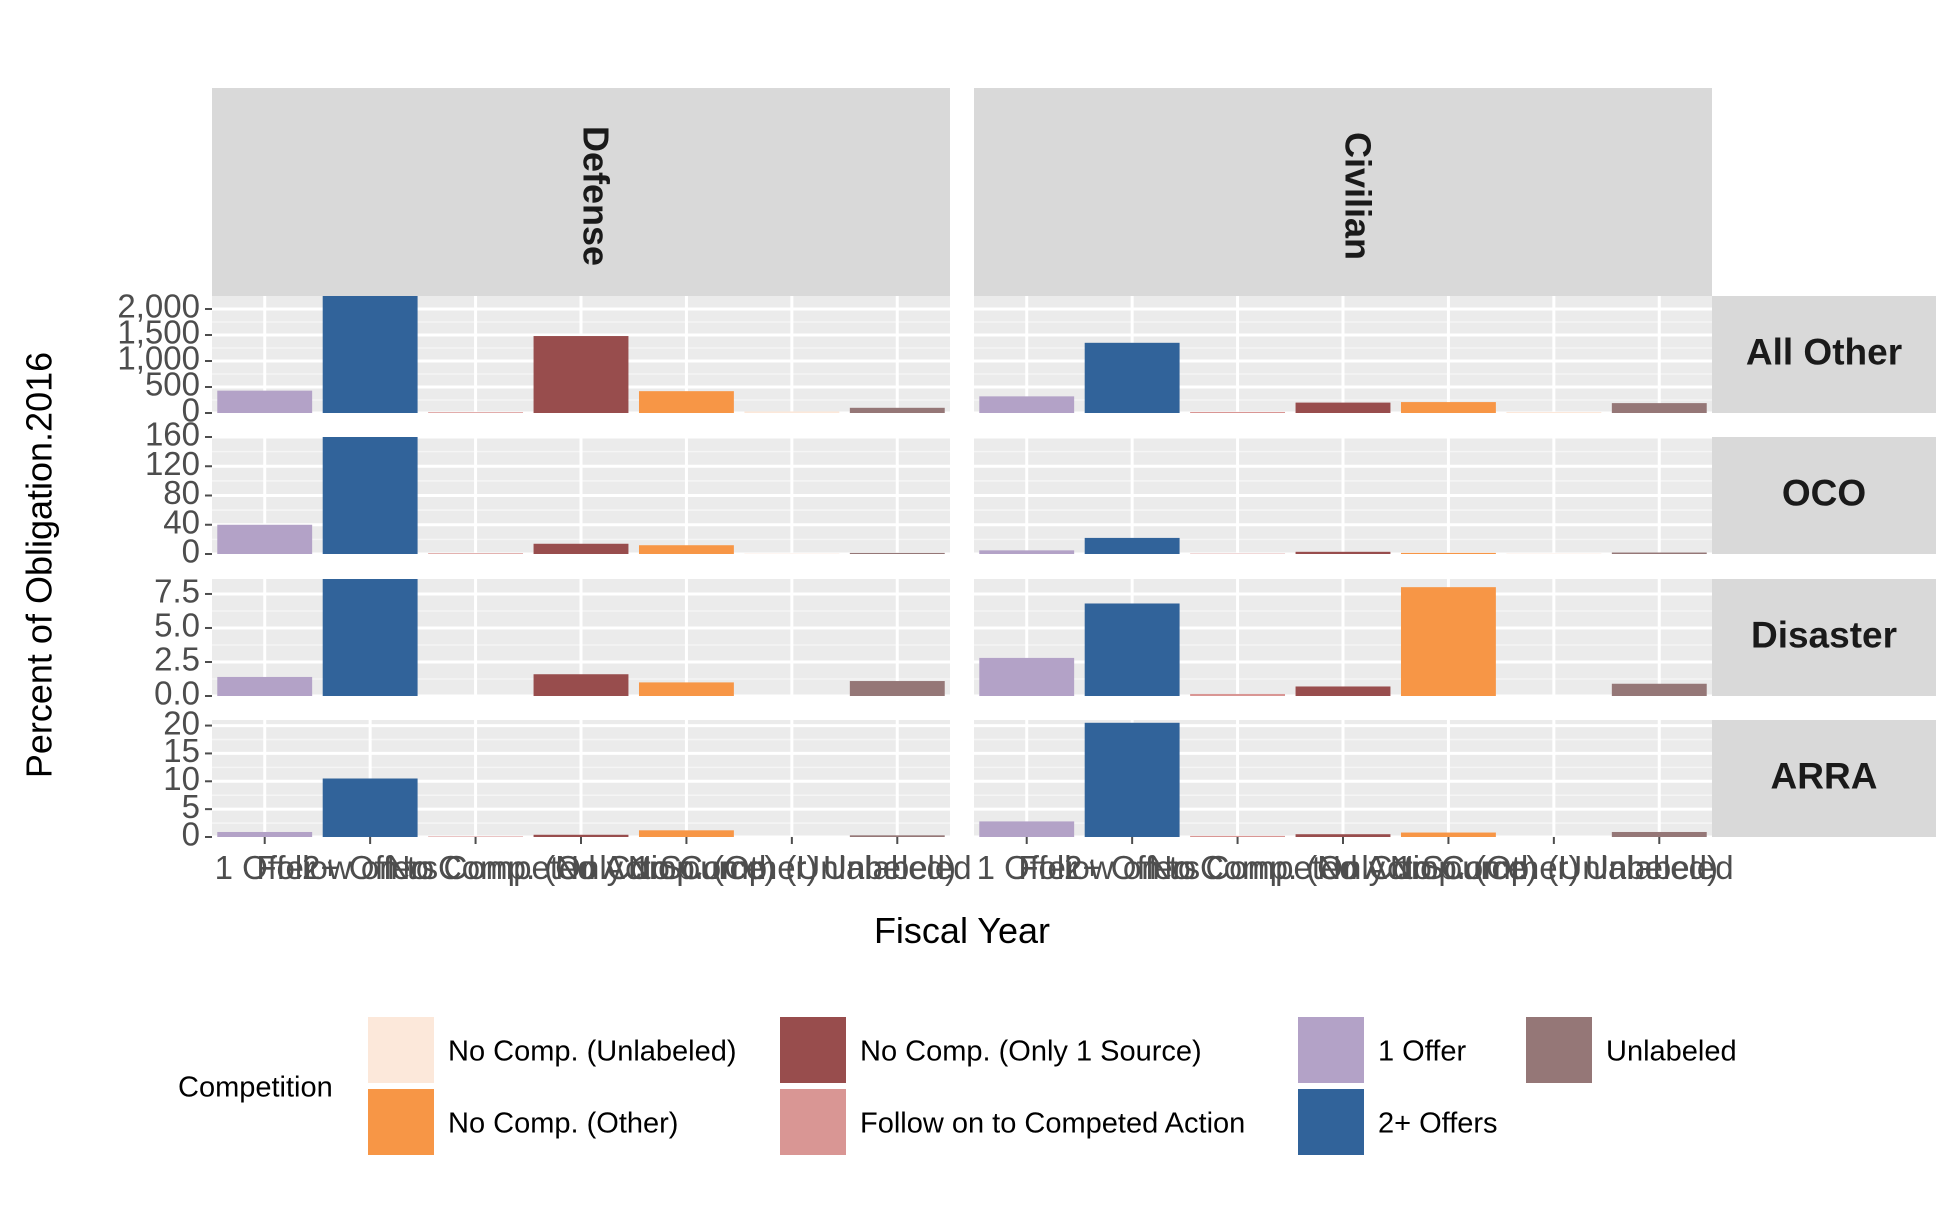 This screenshot has width=1950, height=1205. What do you see at coordinates (791, 412) in the screenshot?
I see `bar-defense-all-other-no-comp-unlabeled` at bounding box center [791, 412].